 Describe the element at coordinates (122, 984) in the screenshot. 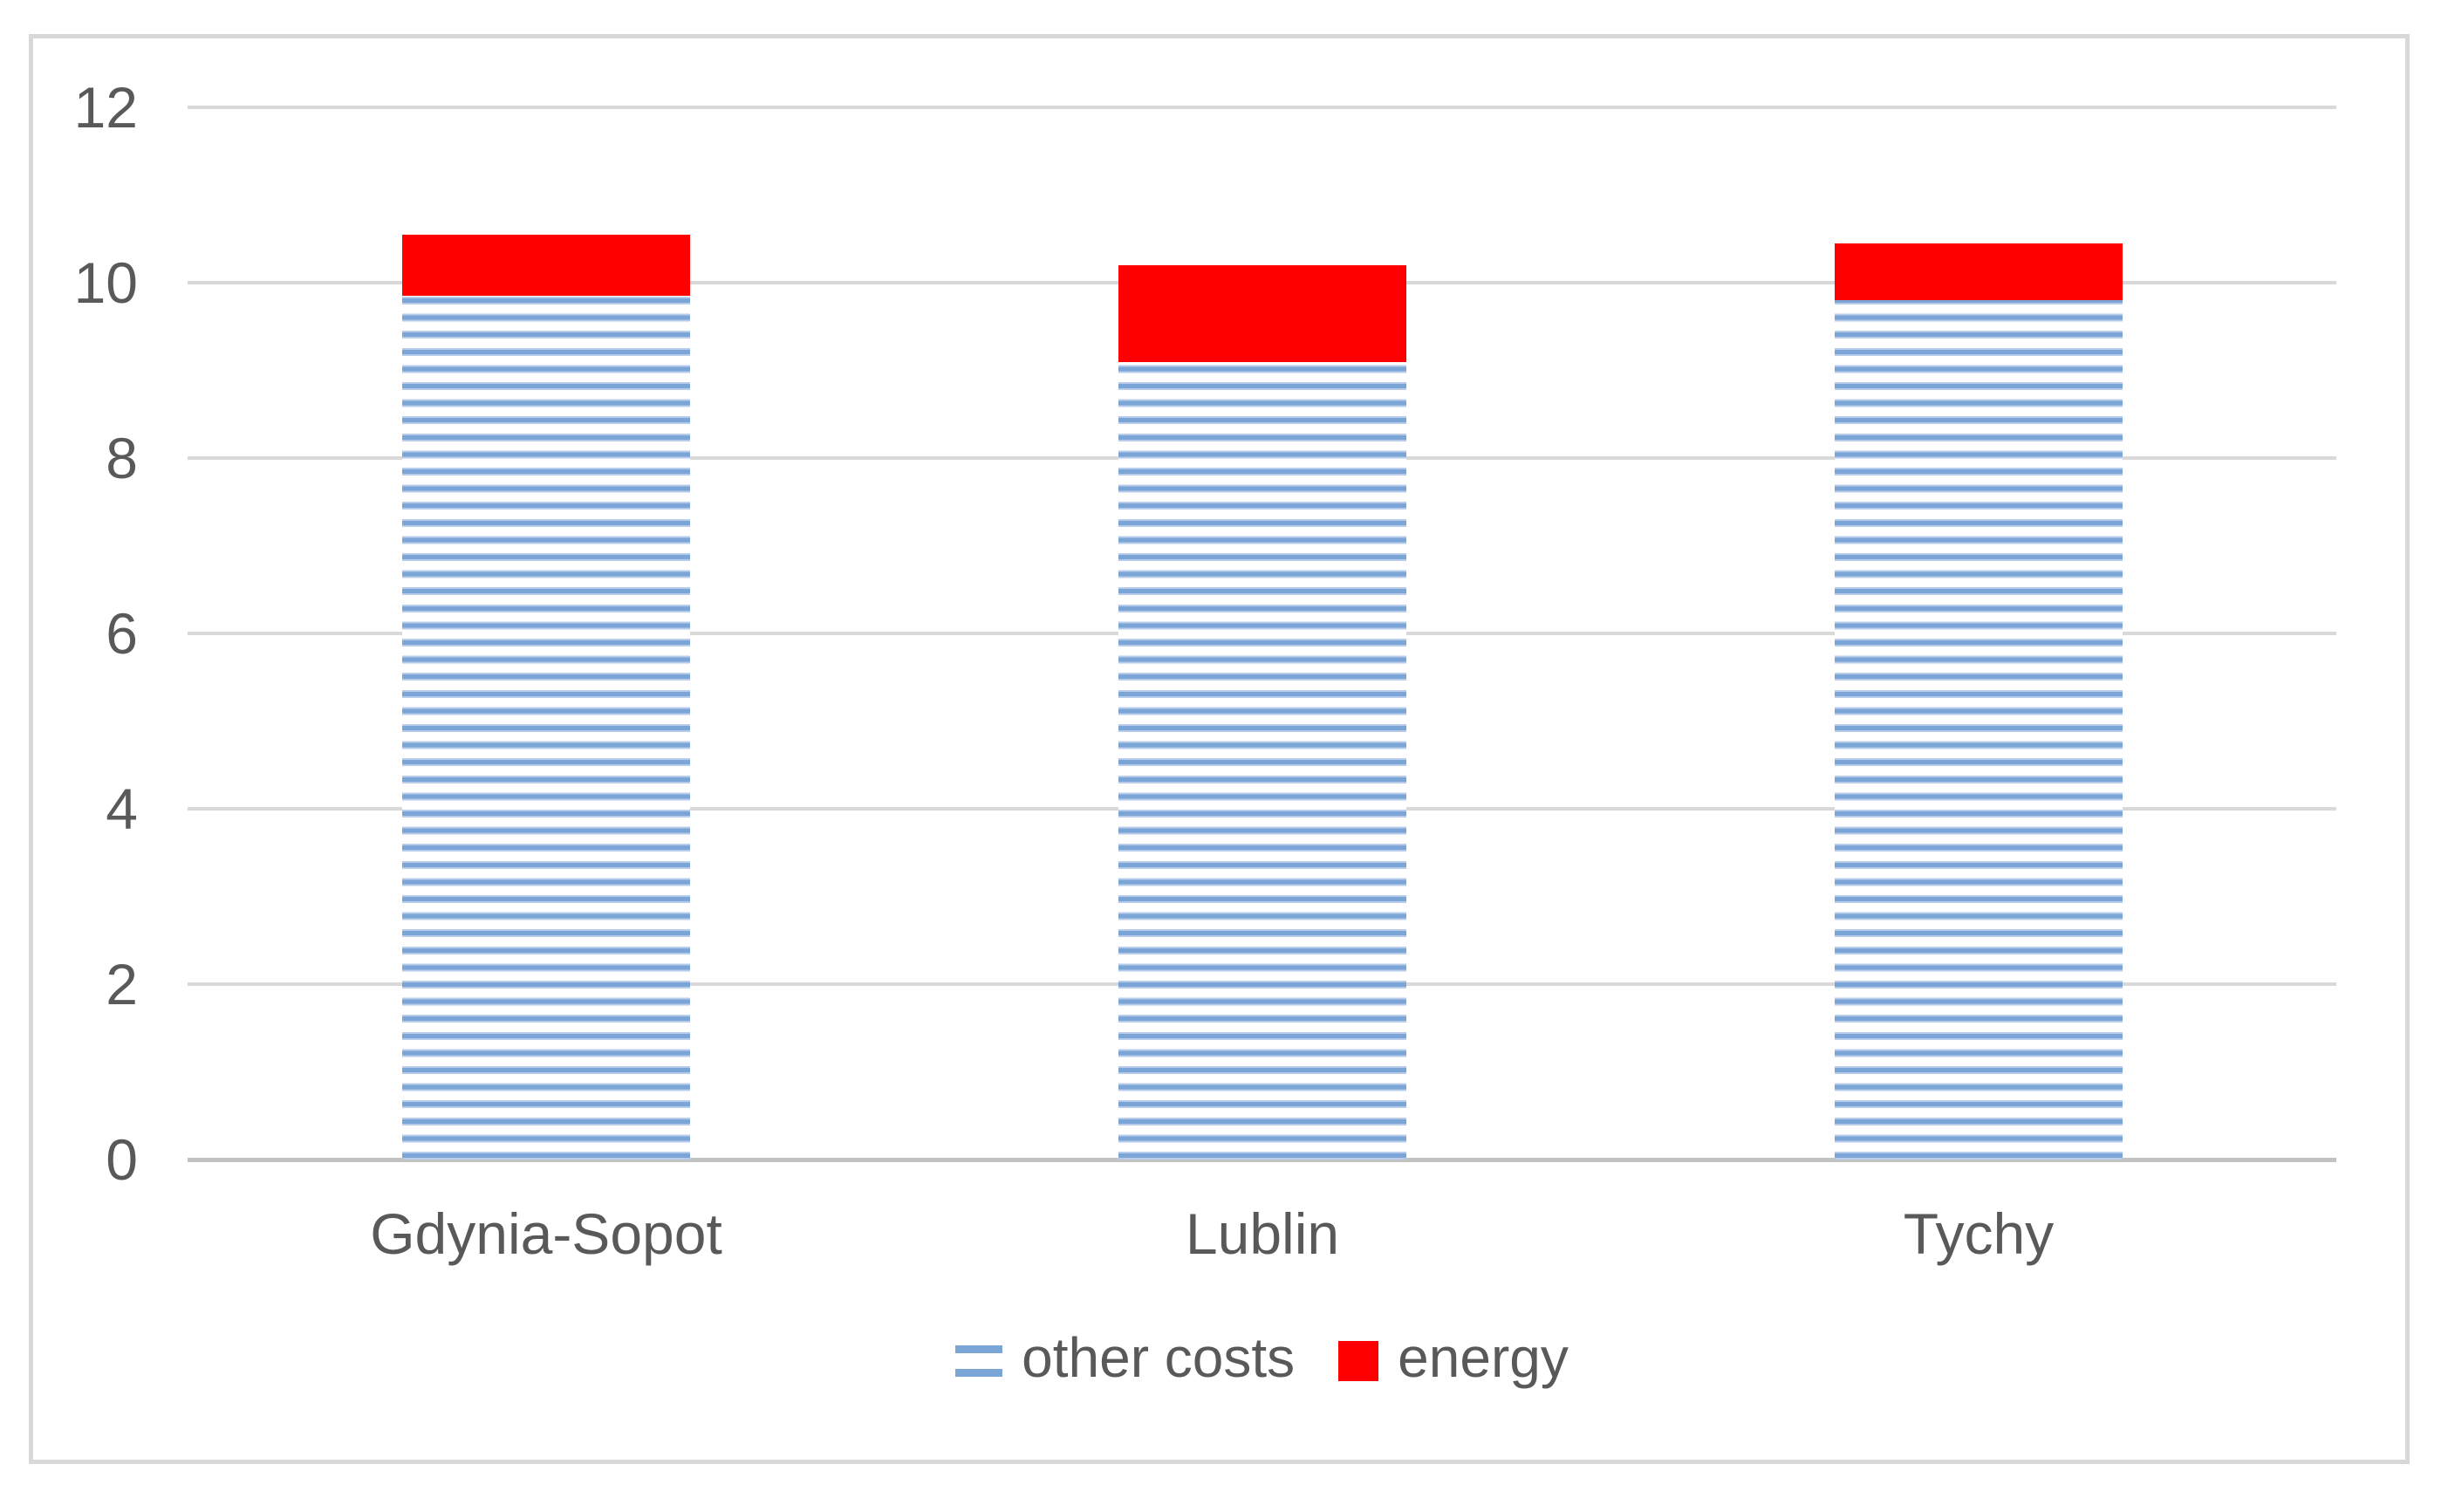

I see `y-tick-label-2: 2` at that location.